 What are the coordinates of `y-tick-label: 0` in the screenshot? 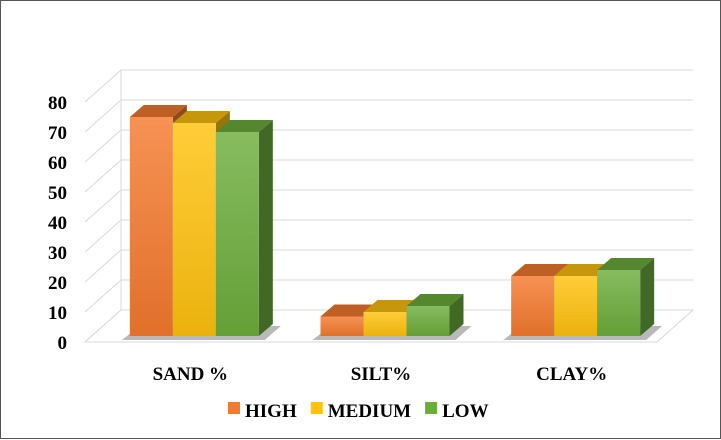 It's located at (63, 343).